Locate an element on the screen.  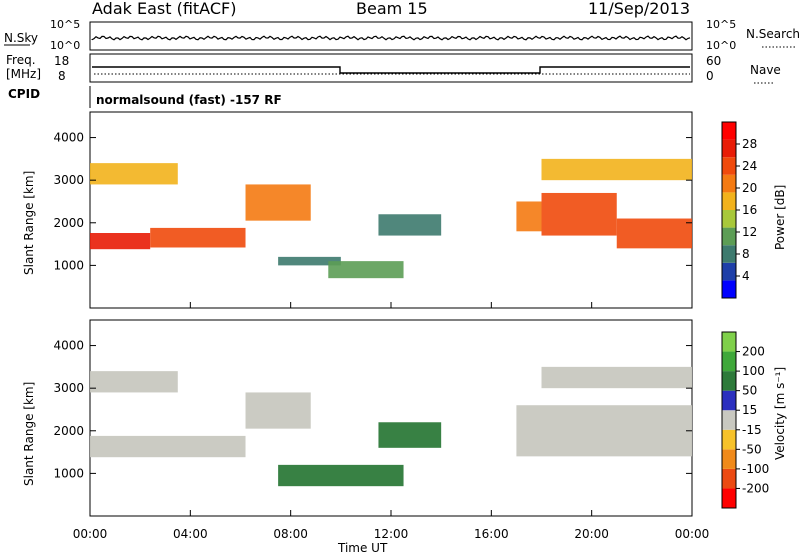
nsky-tick-bottom: 10^0 is located at coordinates (65, 45).